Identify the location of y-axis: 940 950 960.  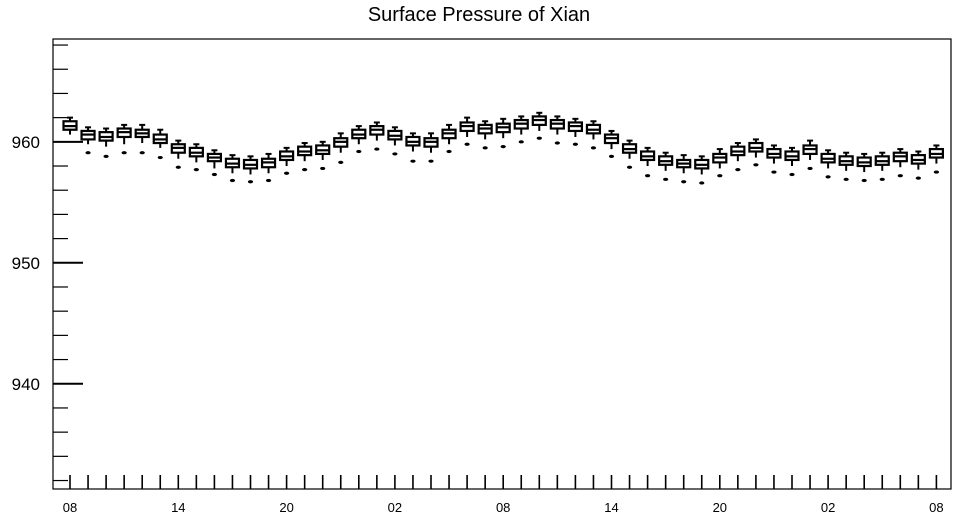
(47, 263).